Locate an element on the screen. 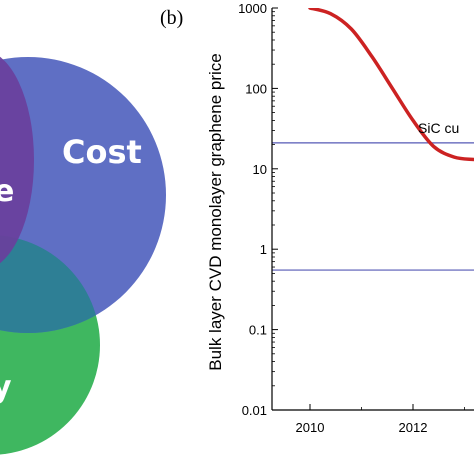  y-tick-label: 1000 is located at coordinates (252, 8).